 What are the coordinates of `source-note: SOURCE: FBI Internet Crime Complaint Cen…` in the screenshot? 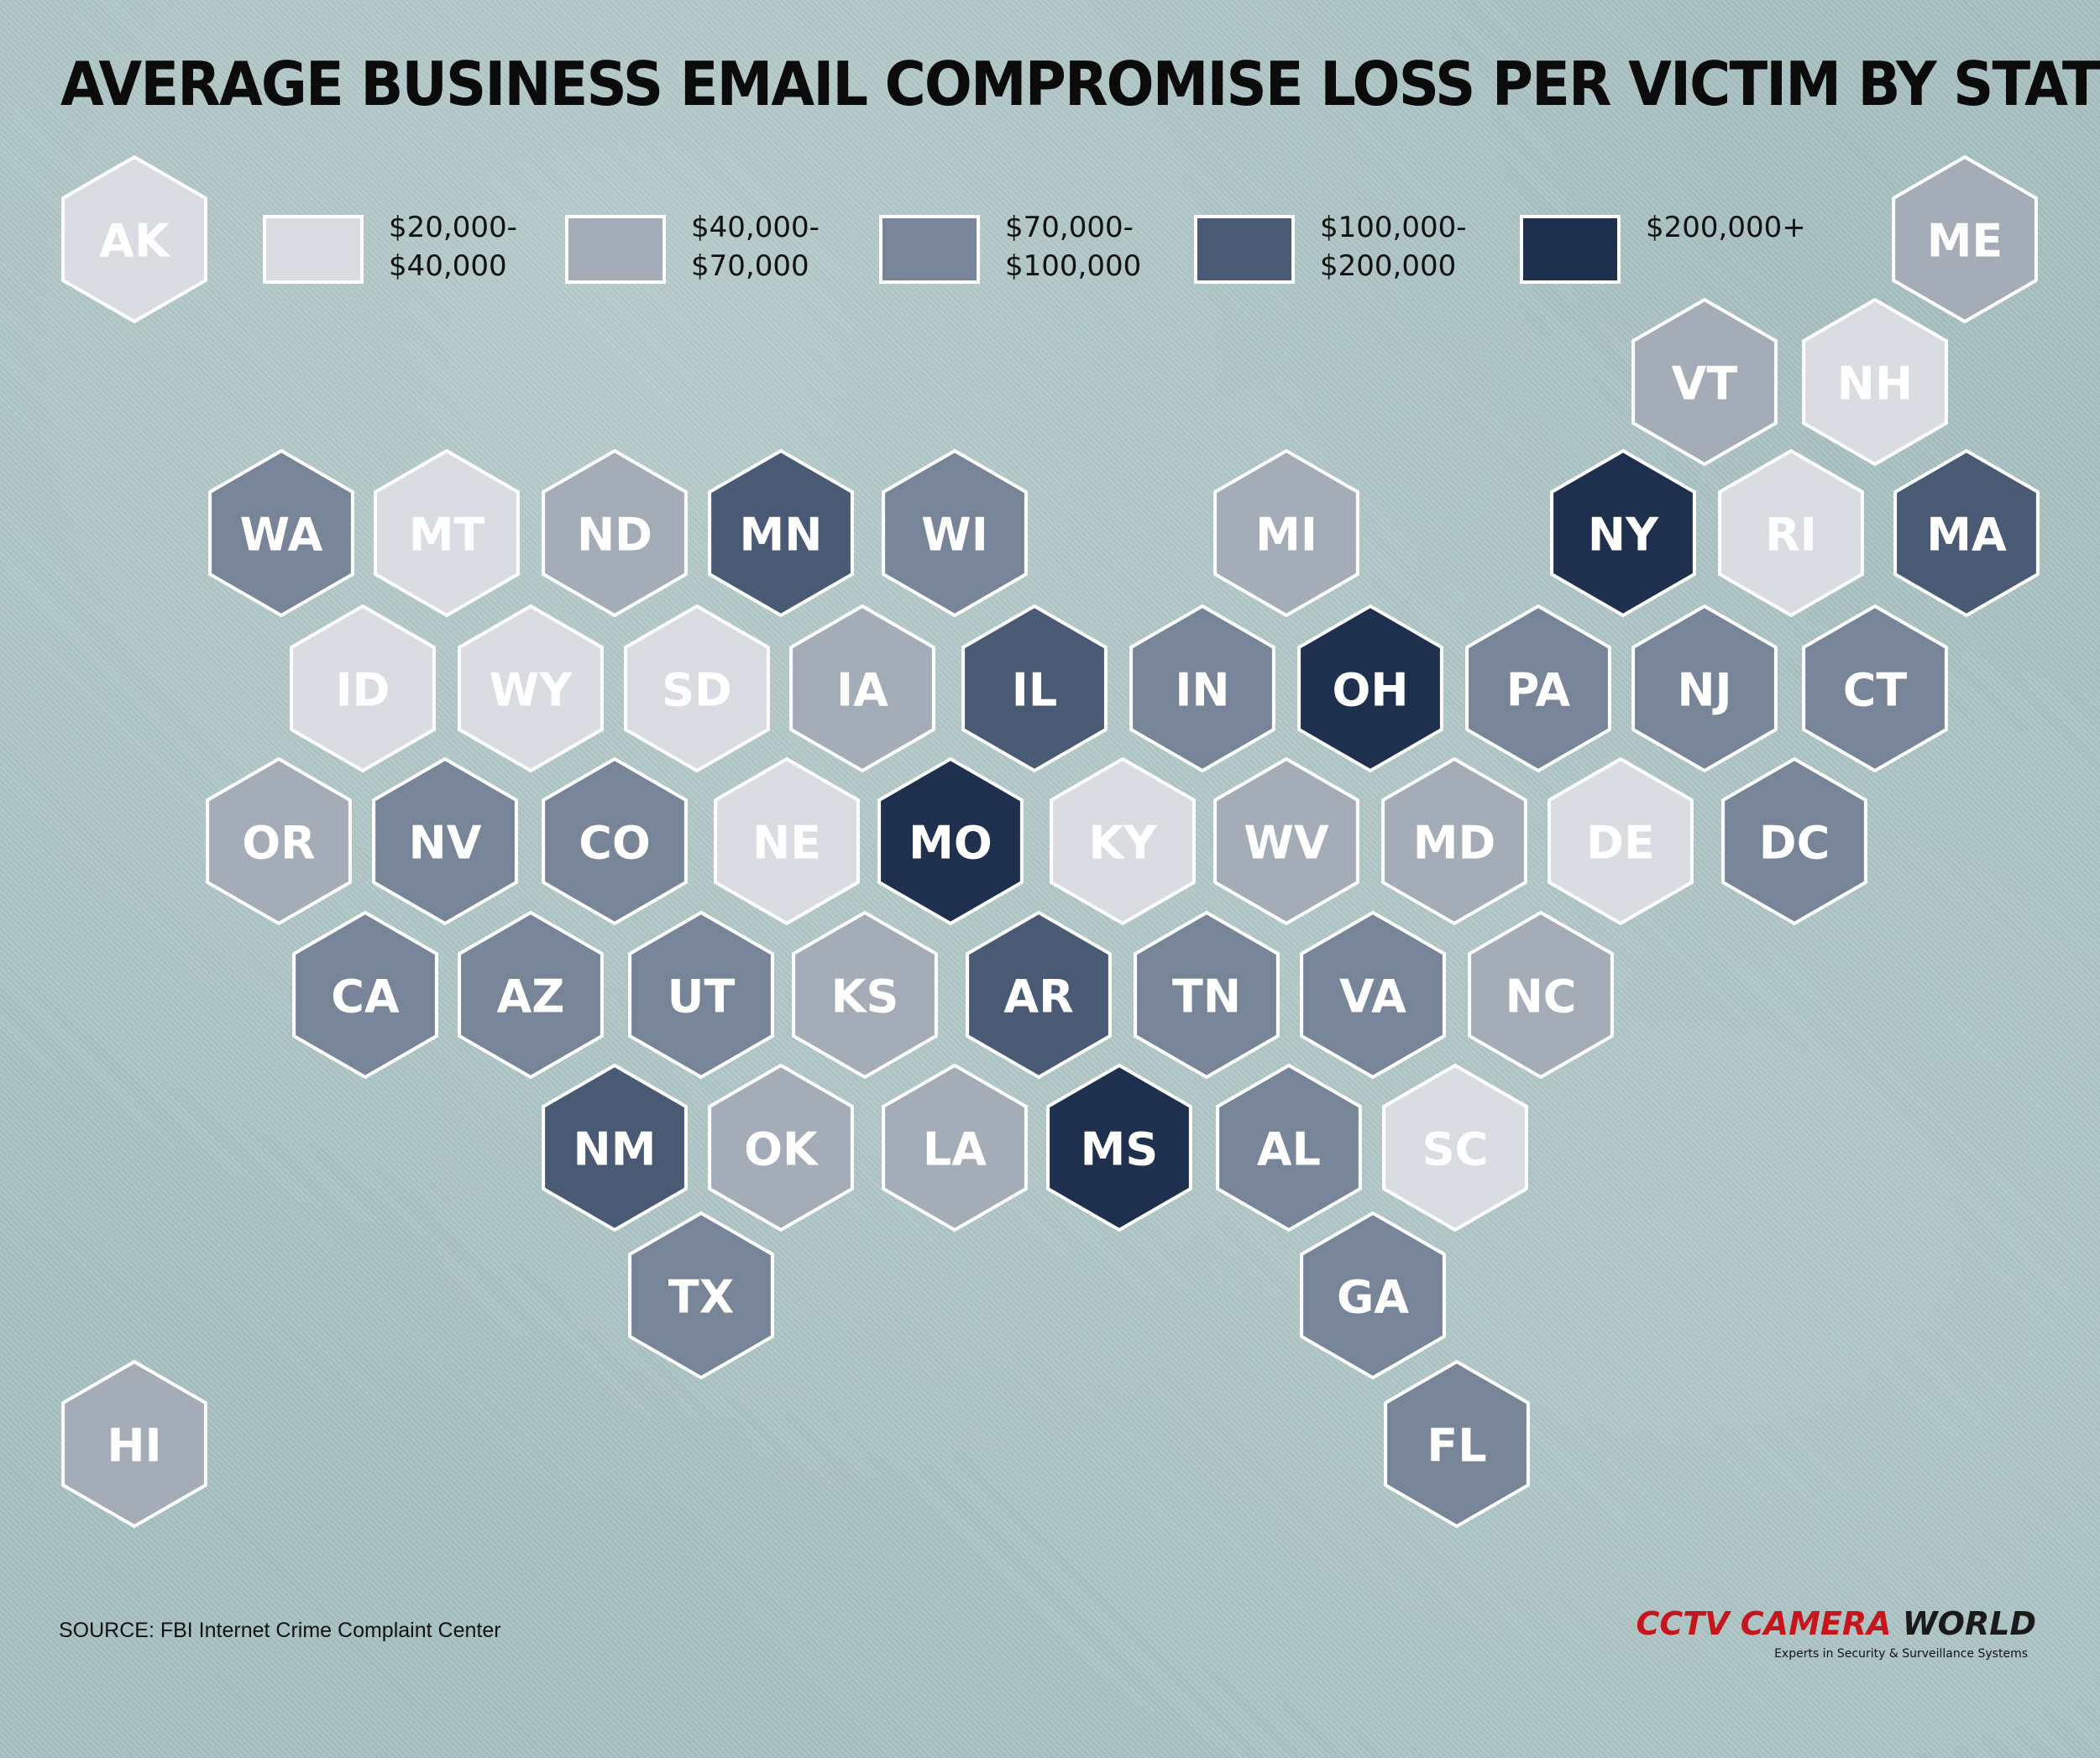 It's located at (280, 1630).